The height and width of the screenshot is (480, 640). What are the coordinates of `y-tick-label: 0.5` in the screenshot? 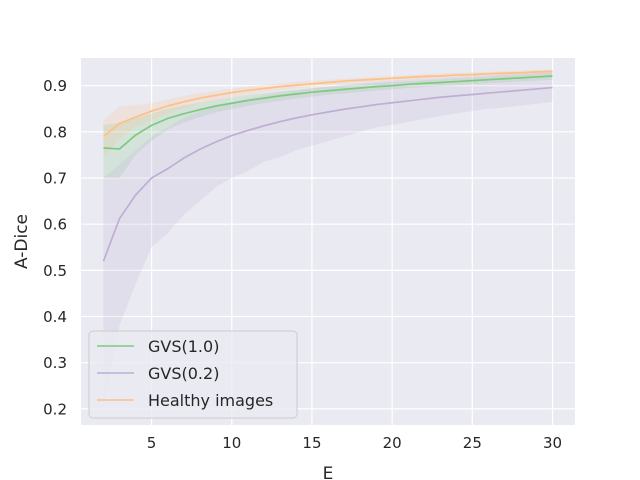 It's located at (55, 271).